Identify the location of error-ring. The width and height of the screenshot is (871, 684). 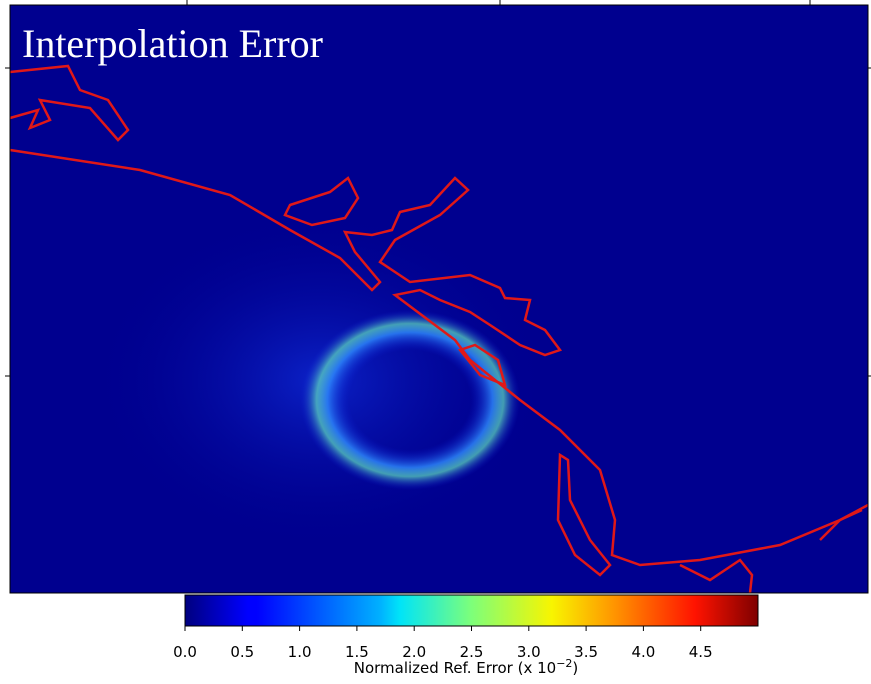
(410, 400).